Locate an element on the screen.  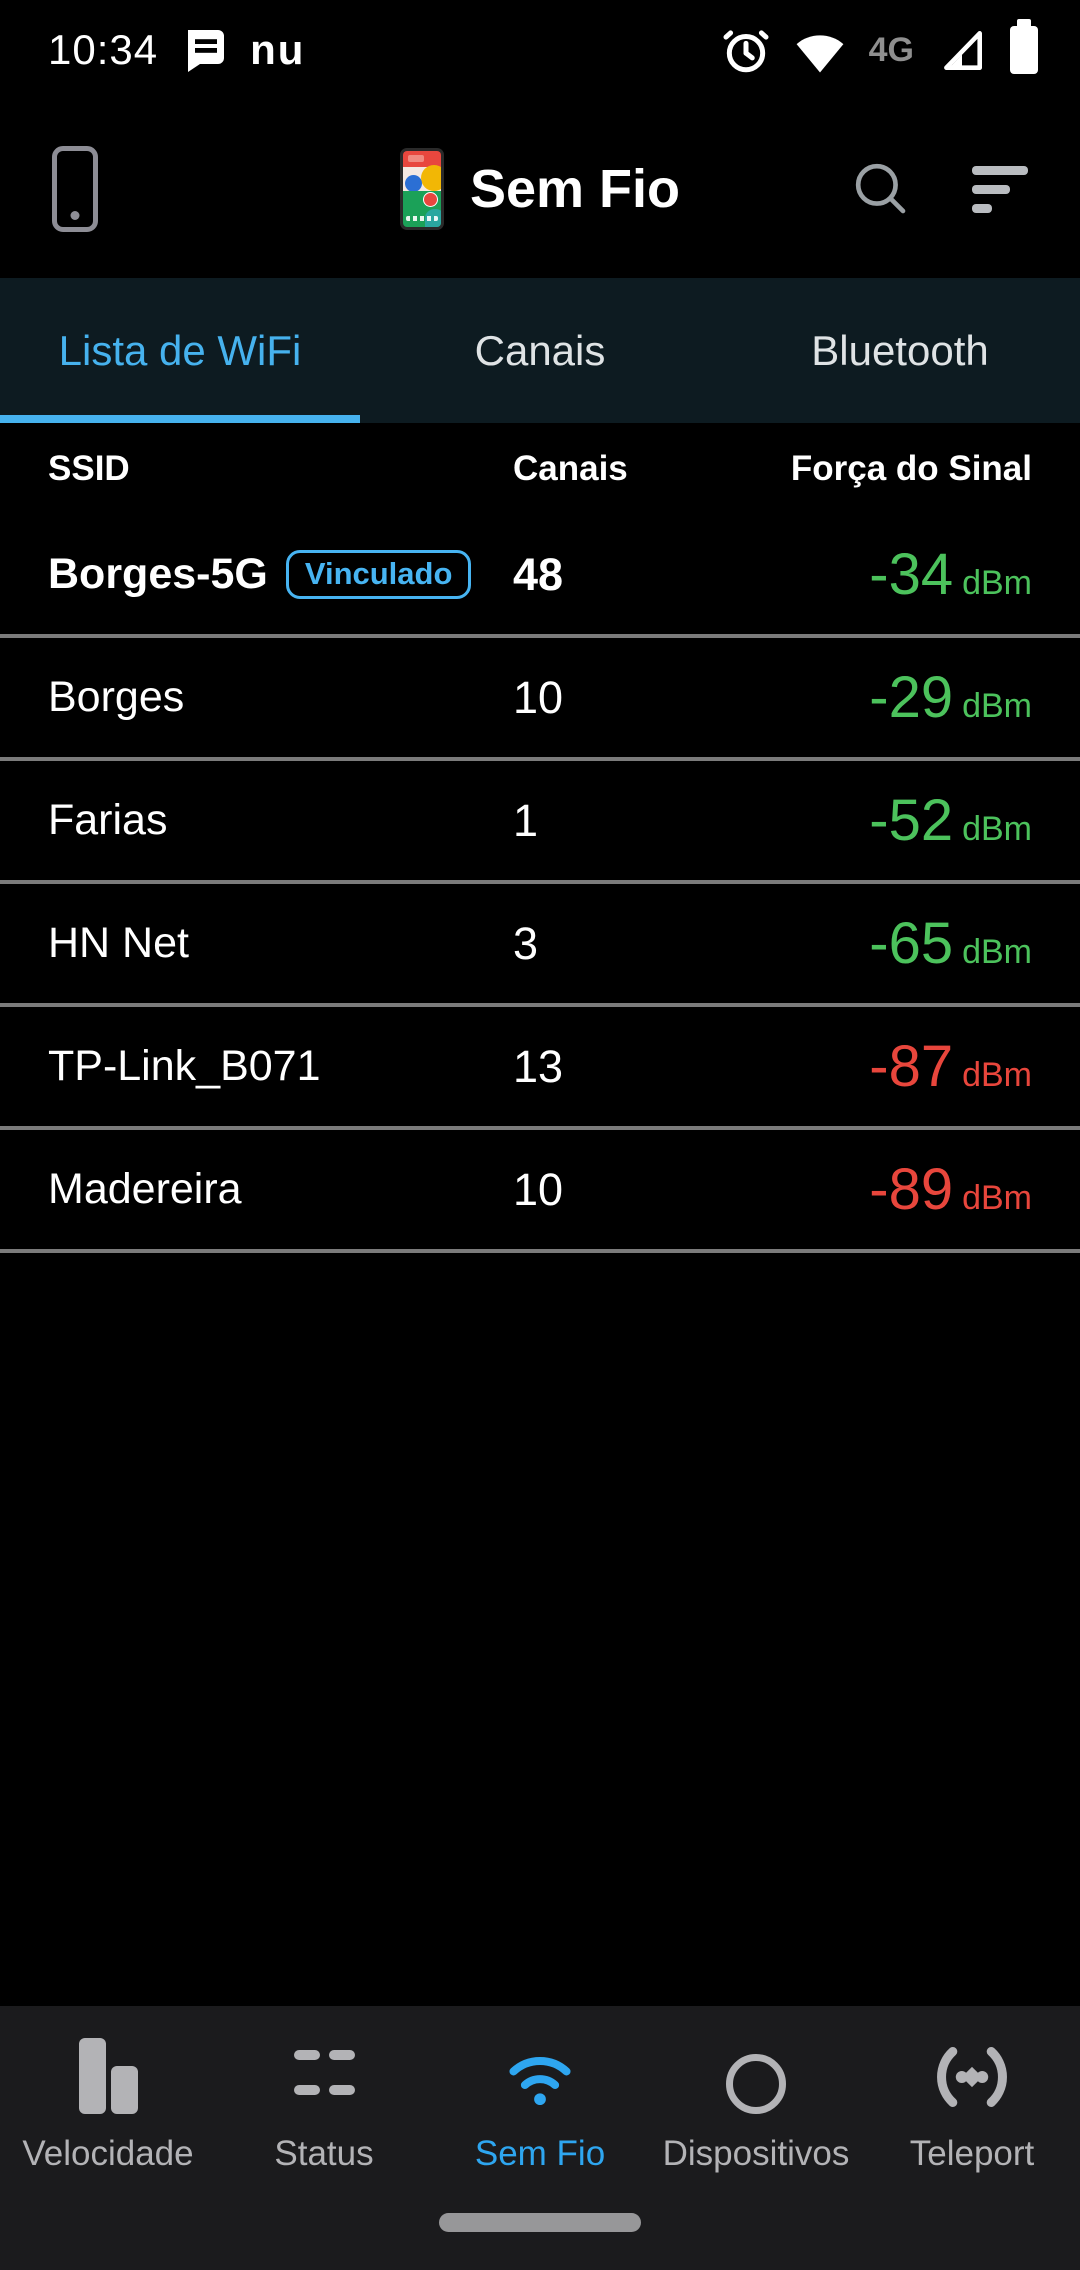
circle-ring-icon is located at coordinates (756, 2074).